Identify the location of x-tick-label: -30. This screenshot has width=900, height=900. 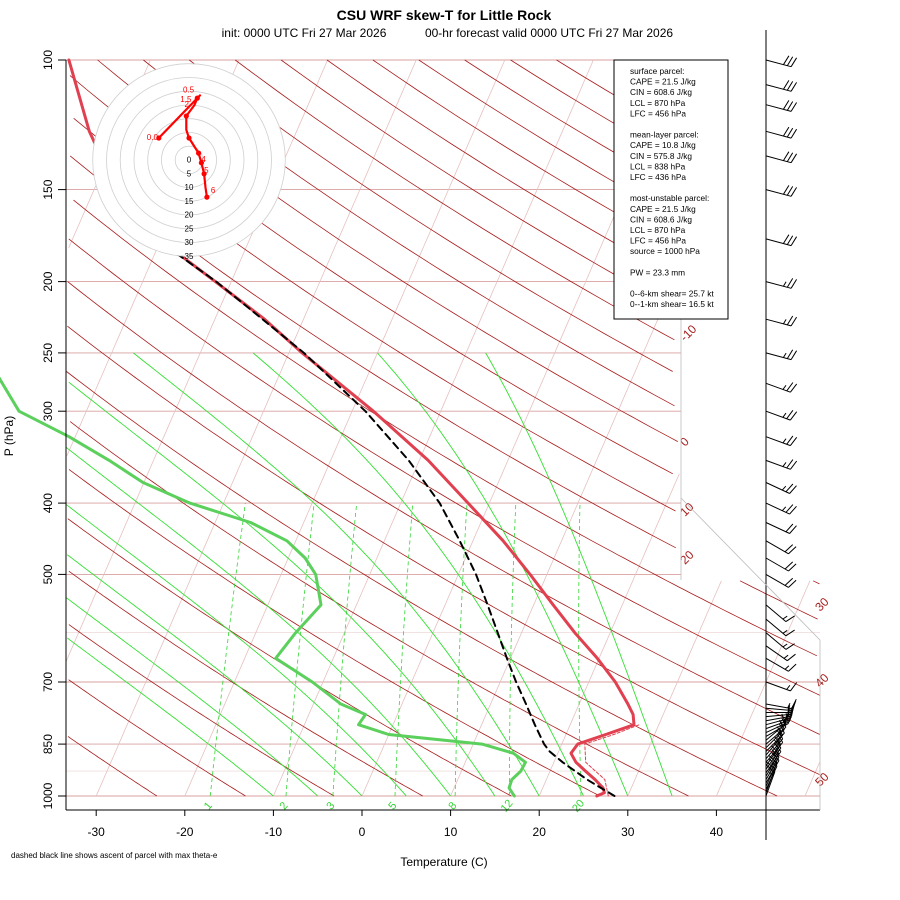
(97, 832).